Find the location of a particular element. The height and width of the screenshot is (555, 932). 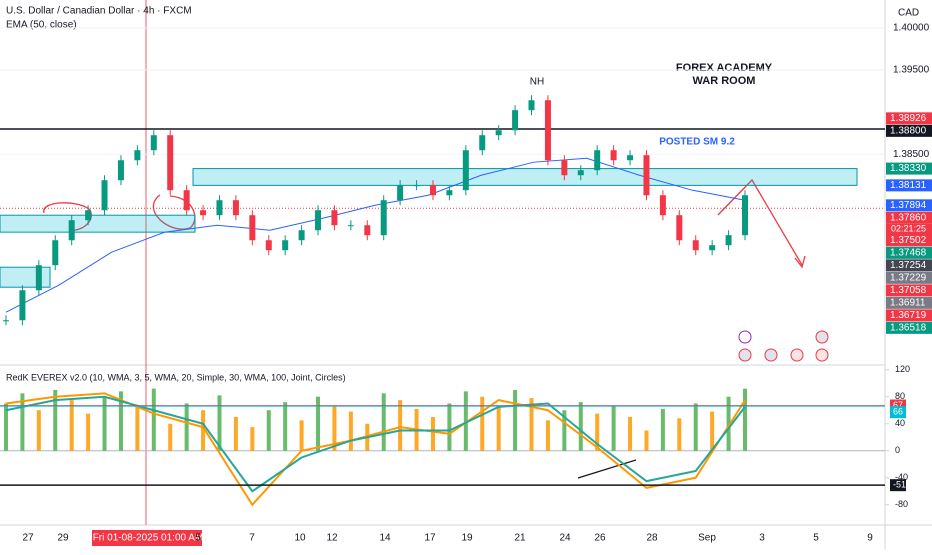

x-tick-label: 29 is located at coordinates (63, 538).